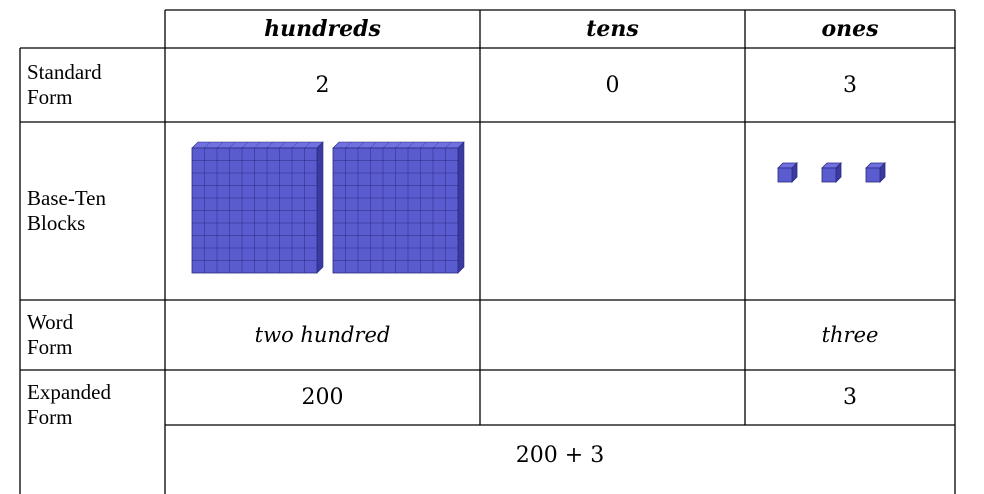 This screenshot has width=984, height=494. Describe the element at coordinates (69, 404) in the screenshot. I see `row-label: Expanded Form` at that location.